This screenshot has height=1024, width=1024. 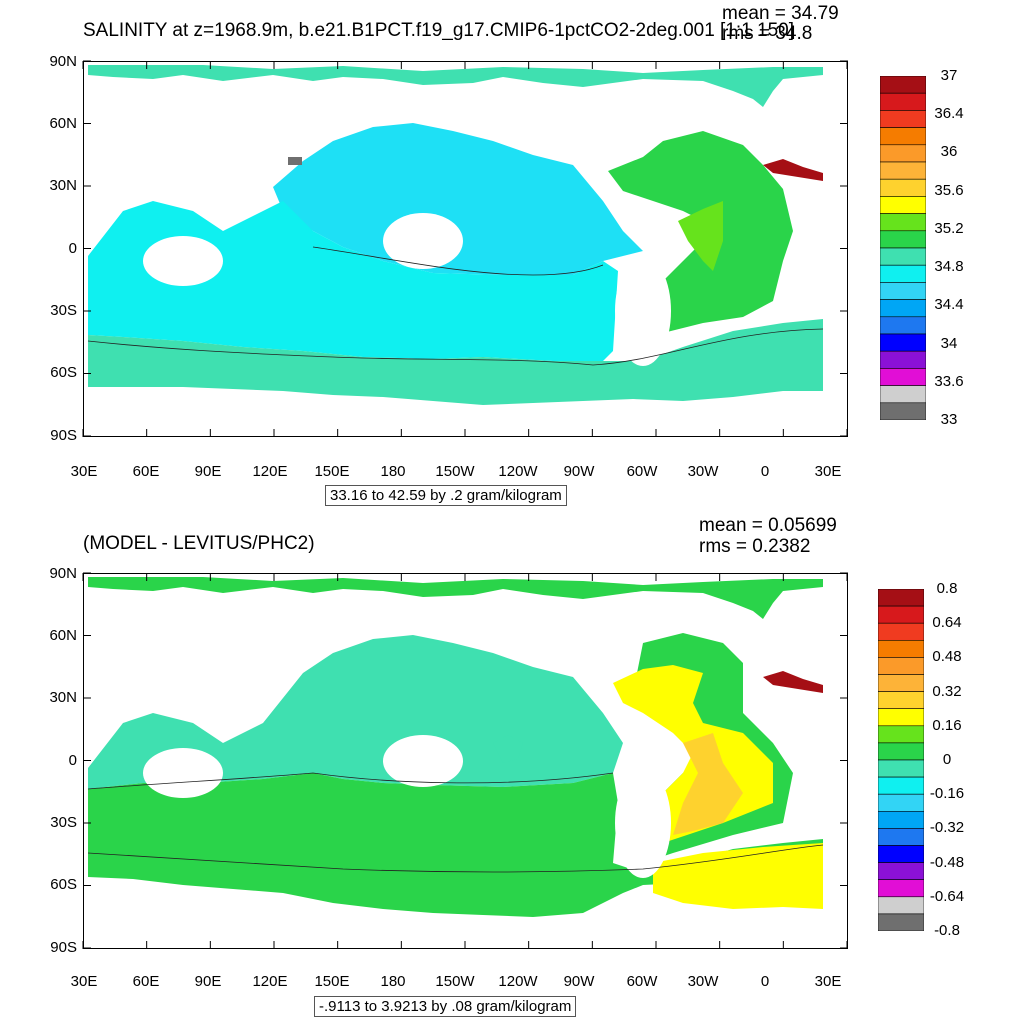 What do you see at coordinates (270, 471) in the screenshot?
I see `top-lon-label: 120E` at bounding box center [270, 471].